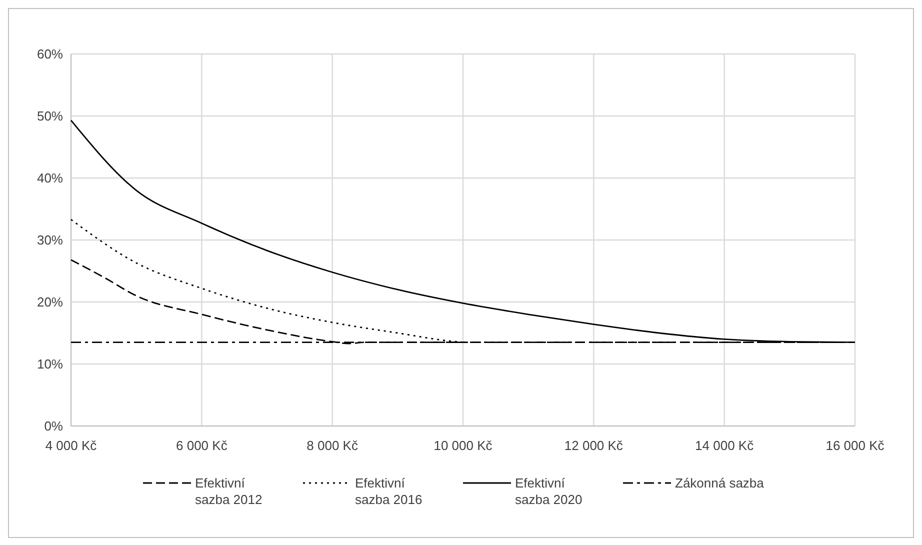 Image resolution: width=922 pixels, height=545 pixels. What do you see at coordinates (855, 445) in the screenshot?
I see `x-tick-label: 16 000 Kč` at bounding box center [855, 445].